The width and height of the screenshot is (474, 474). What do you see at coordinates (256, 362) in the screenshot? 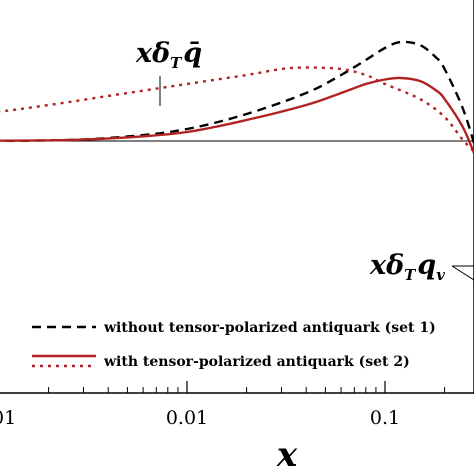
I see `legend-label-set2: with tensor-polarized antiquark (set 2)` at bounding box center [256, 362].